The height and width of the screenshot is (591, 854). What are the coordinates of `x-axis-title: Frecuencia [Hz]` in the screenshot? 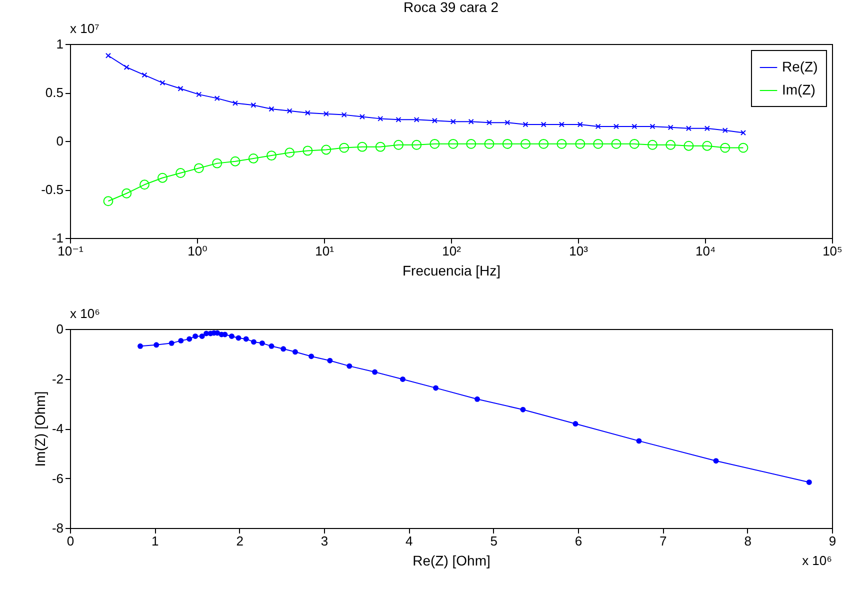 It's located at (451, 270).